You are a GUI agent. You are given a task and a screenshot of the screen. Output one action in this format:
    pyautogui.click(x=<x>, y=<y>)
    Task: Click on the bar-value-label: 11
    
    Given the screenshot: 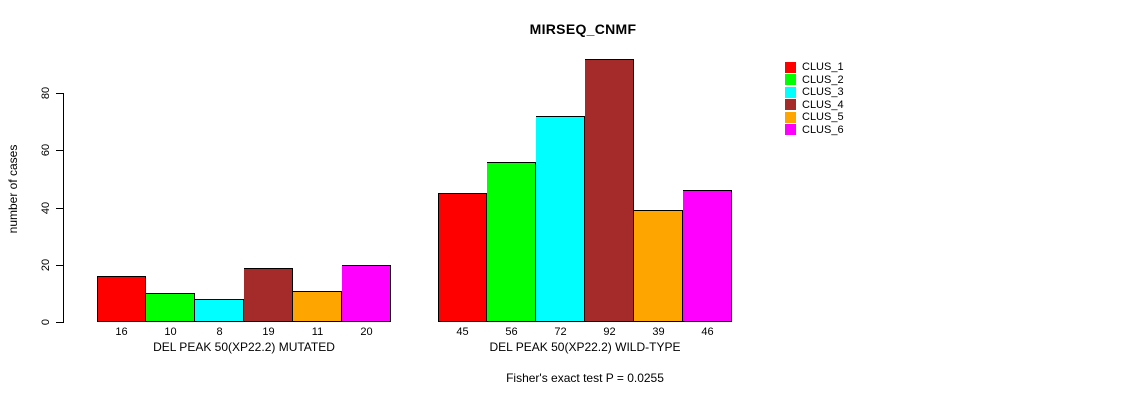 What is the action you would take?
    pyautogui.click(x=317, y=332)
    